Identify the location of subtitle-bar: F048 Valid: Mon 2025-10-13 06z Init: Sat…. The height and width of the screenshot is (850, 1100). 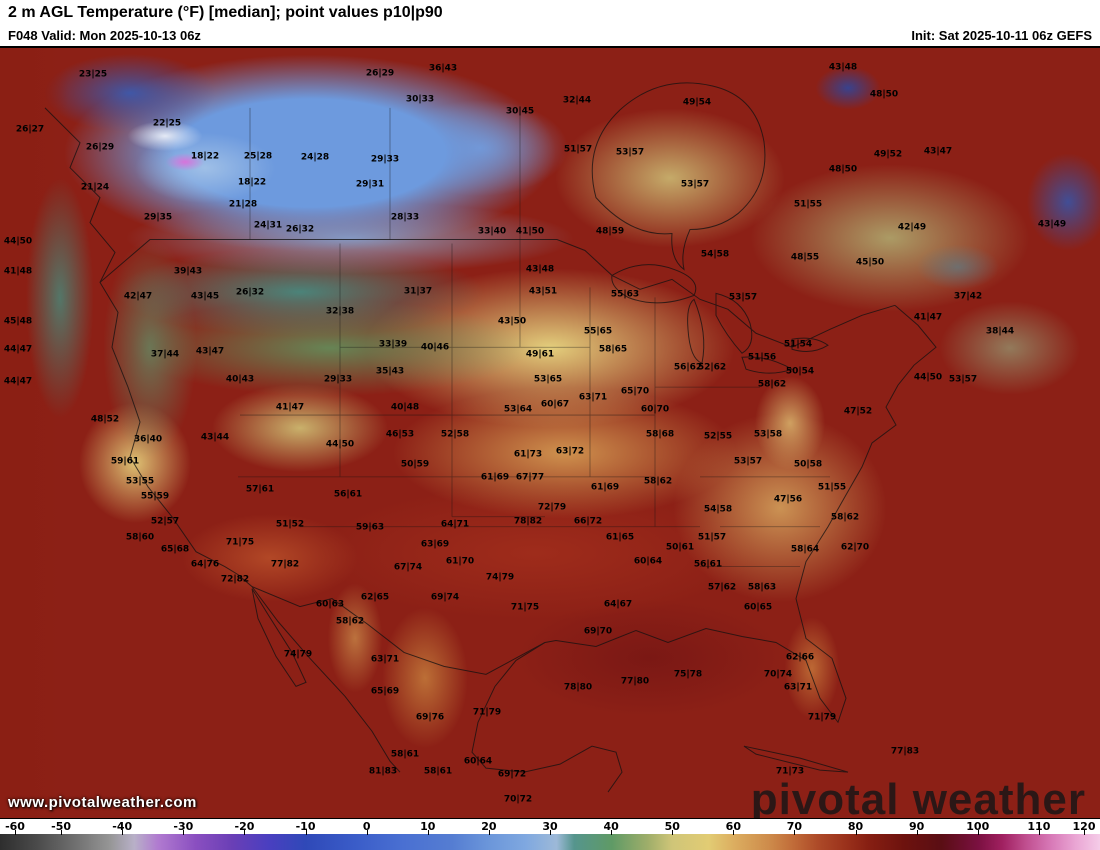
(550, 36).